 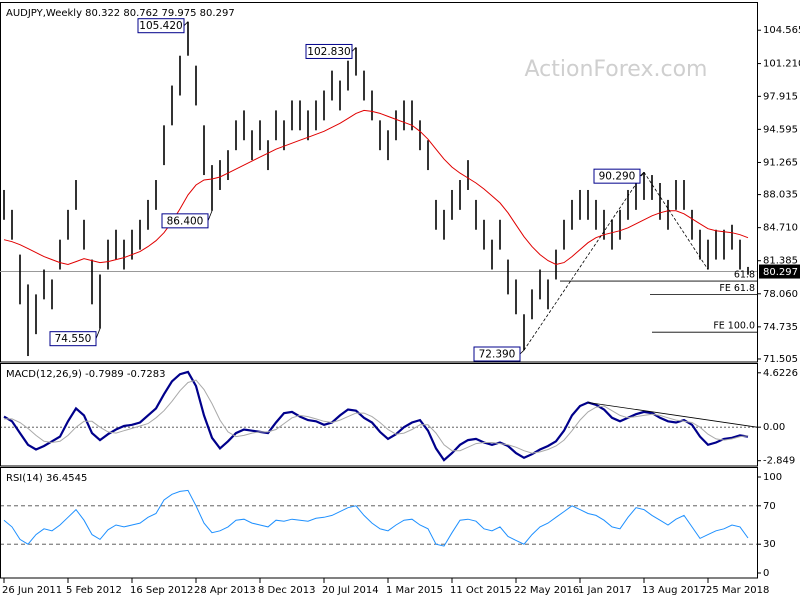 I want to click on y-tick-label: 101.210, so click(x=781, y=64).